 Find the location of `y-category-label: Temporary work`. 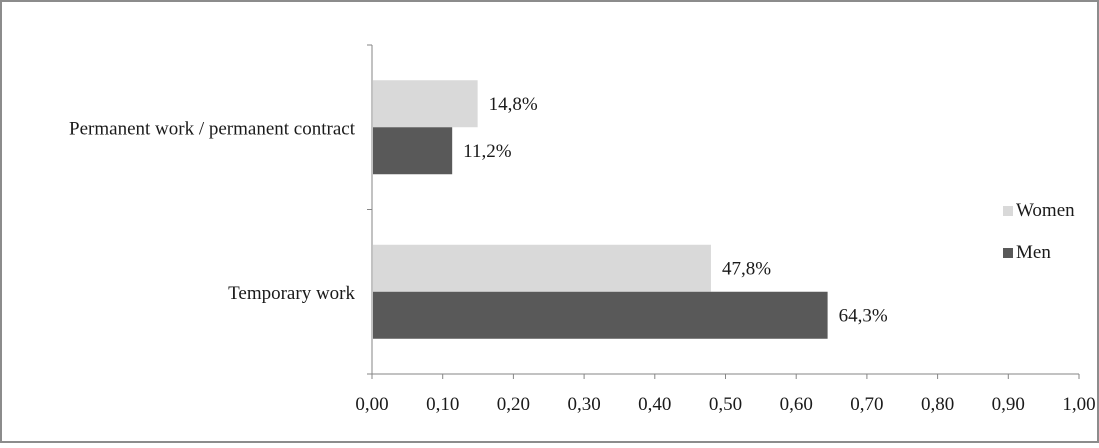

y-category-label: Temporary work is located at coordinates (291, 293).